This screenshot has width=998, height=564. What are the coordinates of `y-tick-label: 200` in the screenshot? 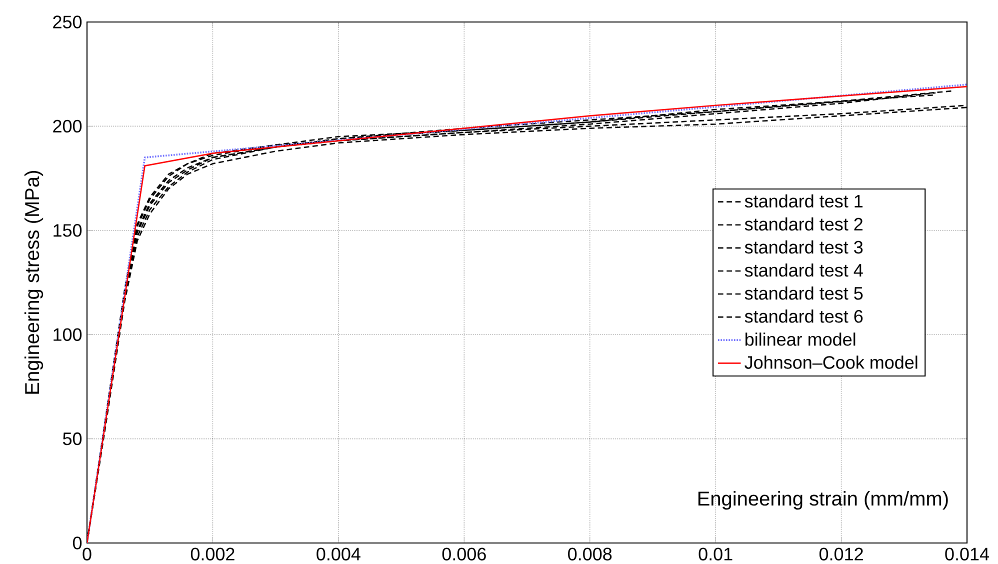 It's located at (67, 126).